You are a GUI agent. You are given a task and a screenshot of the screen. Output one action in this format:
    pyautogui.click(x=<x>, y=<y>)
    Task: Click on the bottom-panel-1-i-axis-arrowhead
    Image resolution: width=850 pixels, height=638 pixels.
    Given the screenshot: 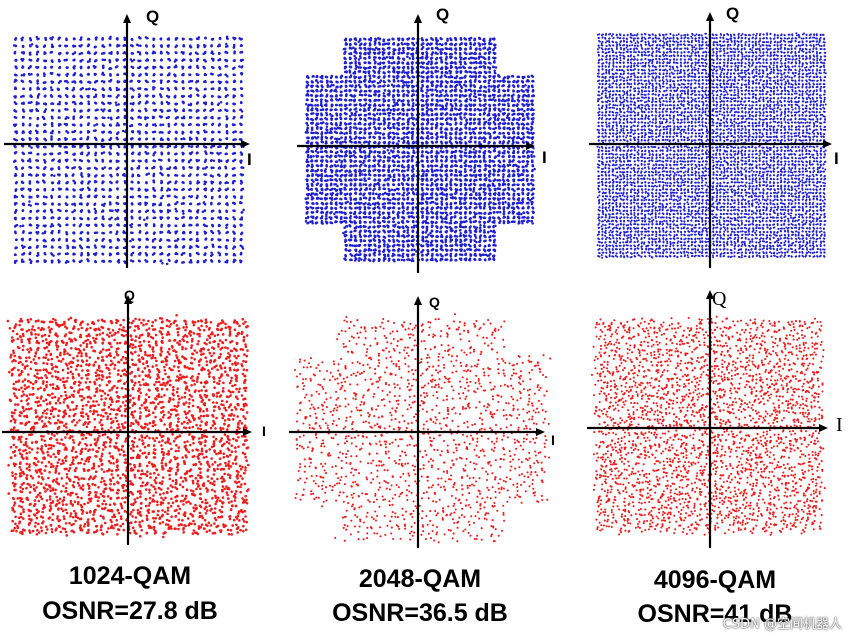 What is the action you would take?
    pyautogui.click(x=247, y=432)
    